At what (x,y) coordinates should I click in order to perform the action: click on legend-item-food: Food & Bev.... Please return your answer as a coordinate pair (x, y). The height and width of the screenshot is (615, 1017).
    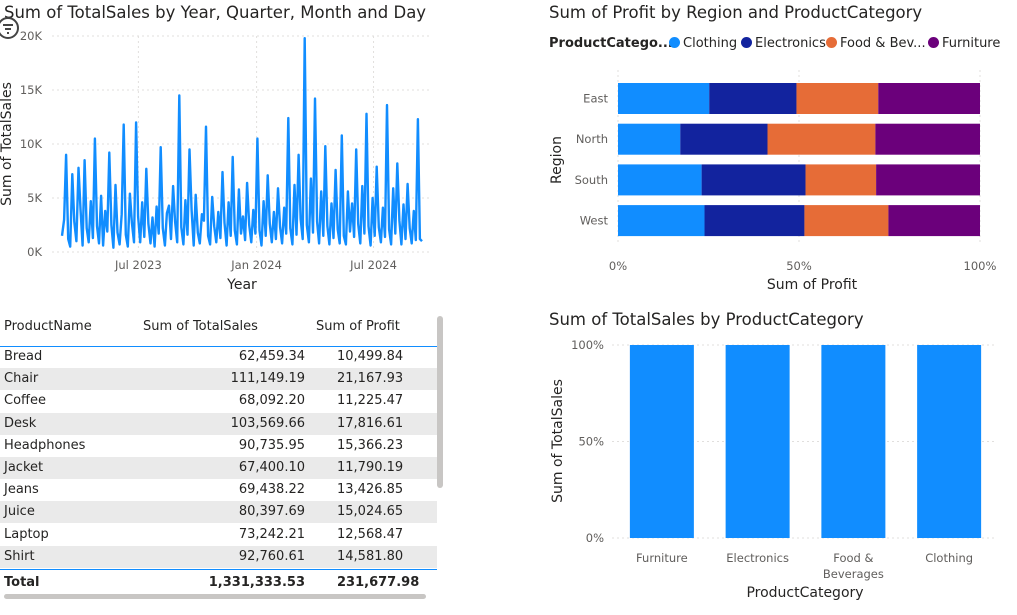
    Looking at the image, I should click on (876, 43).